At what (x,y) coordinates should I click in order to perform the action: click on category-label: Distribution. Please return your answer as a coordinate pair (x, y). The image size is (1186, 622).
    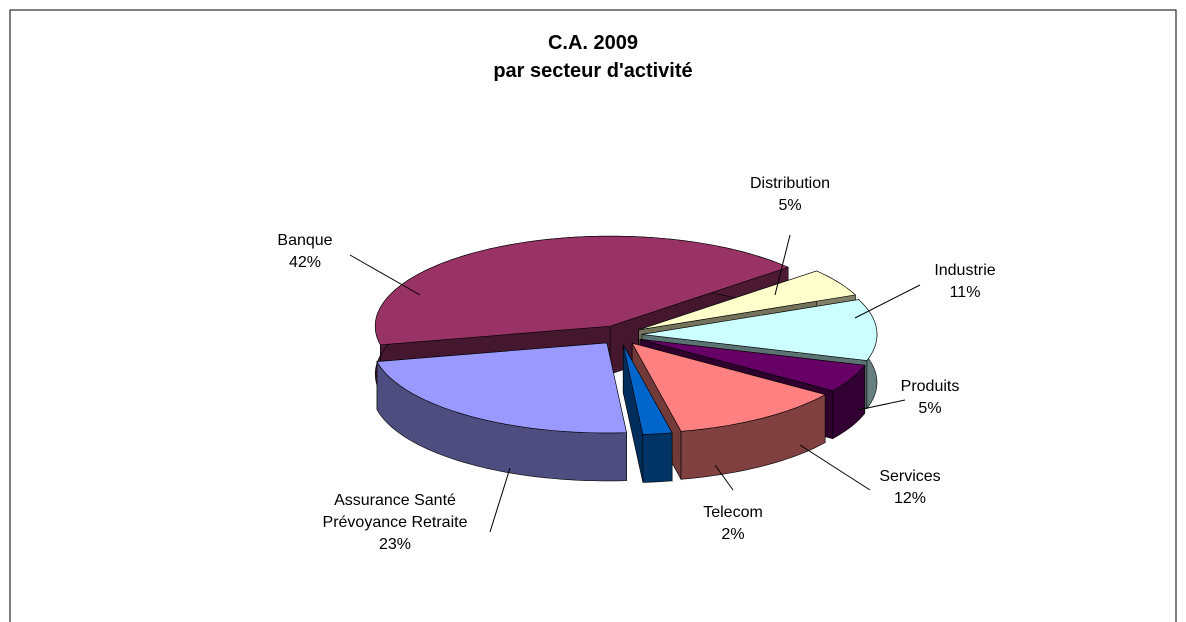
    Looking at the image, I should click on (790, 183).